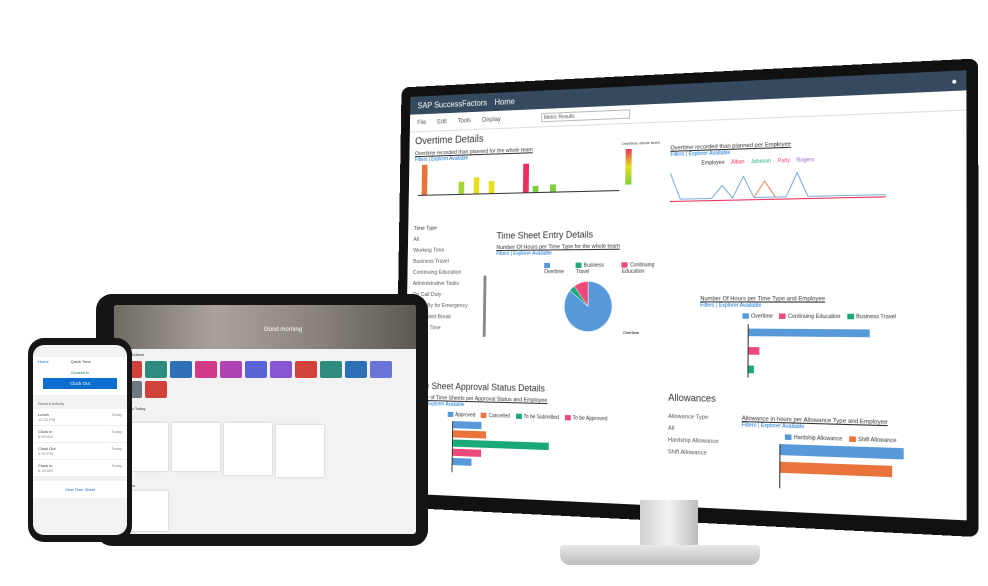 Image resolution: width=988 pixels, height=586 pixels. What do you see at coordinates (692, 398) in the screenshot?
I see `allowances-title: Allowances` at bounding box center [692, 398].